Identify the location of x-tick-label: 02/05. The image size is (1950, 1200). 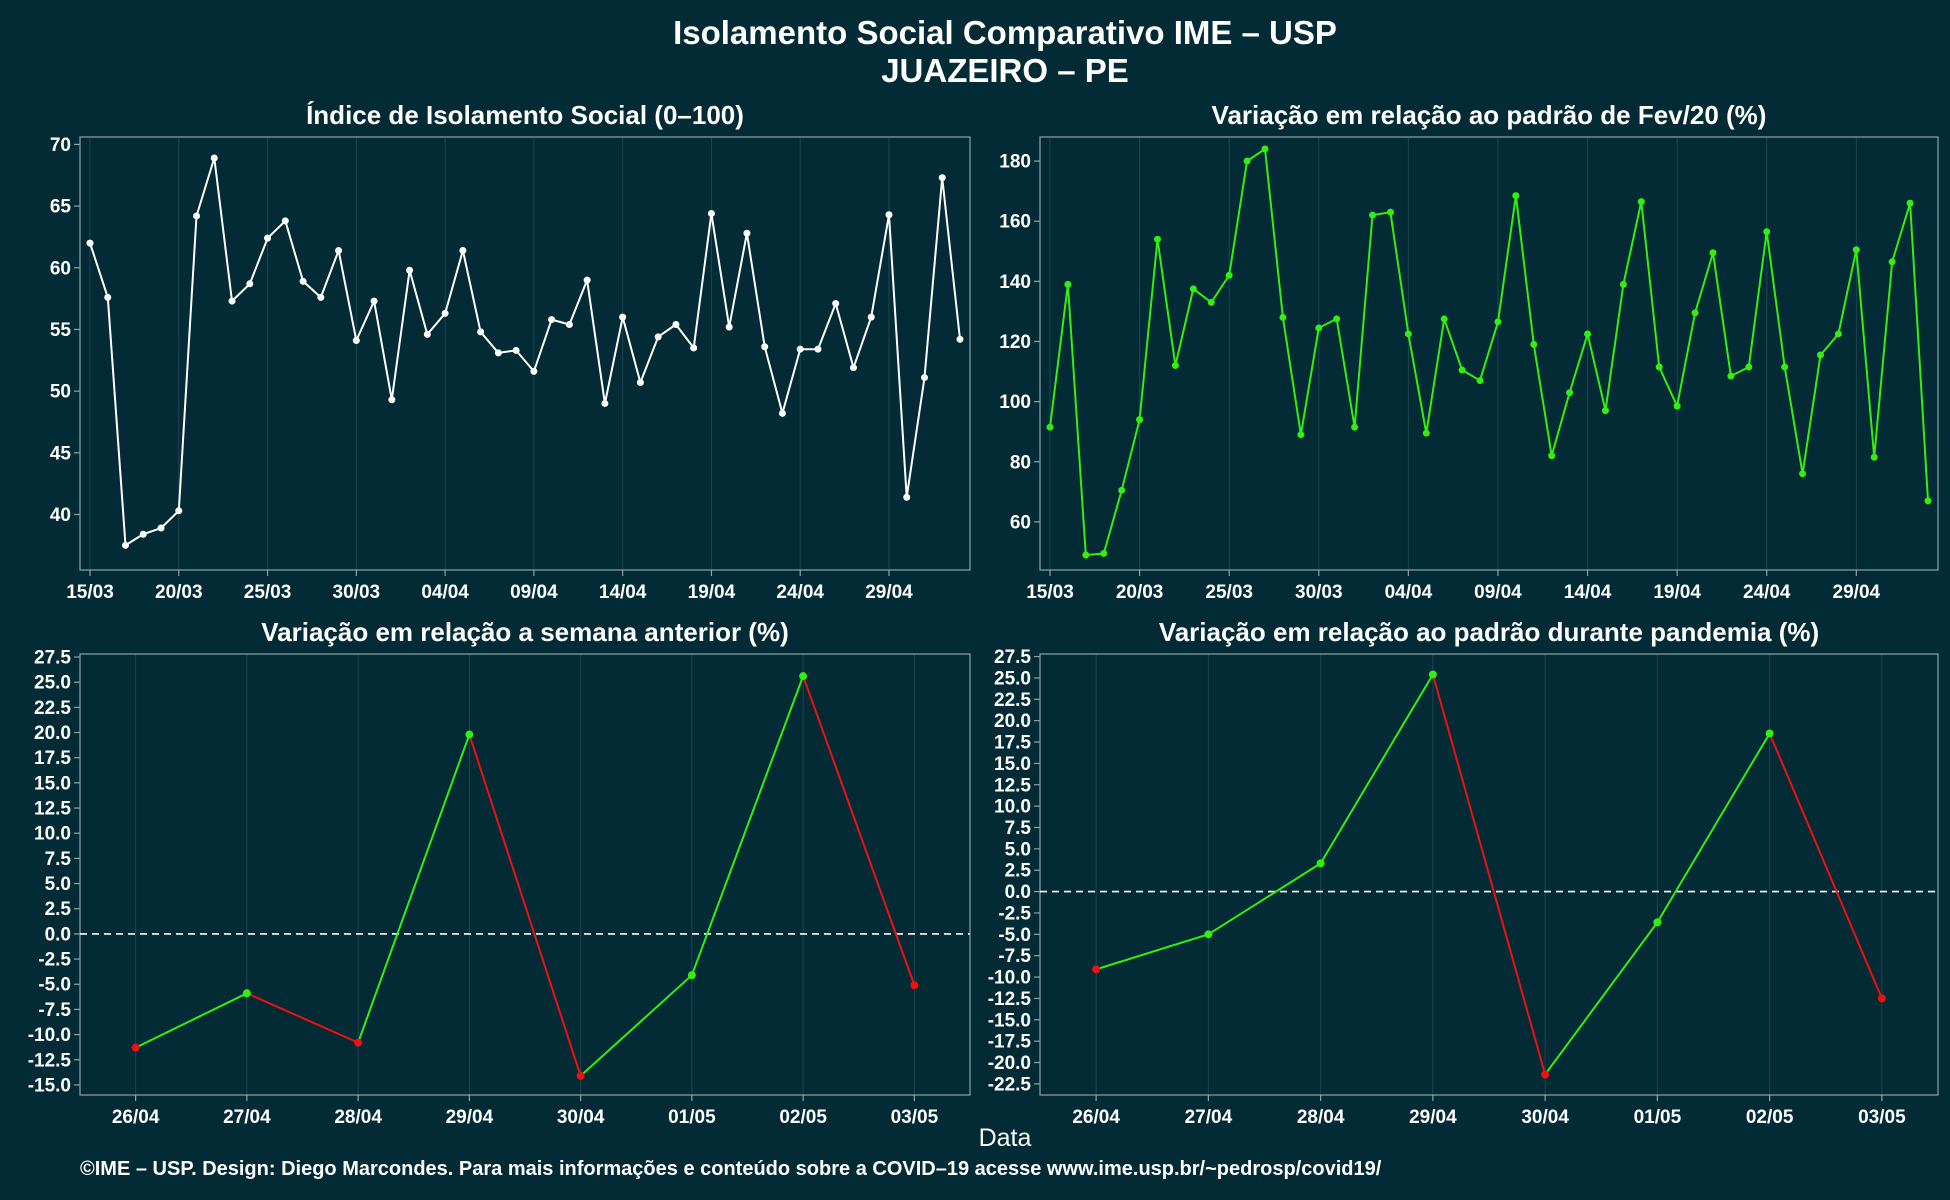
(803, 1117).